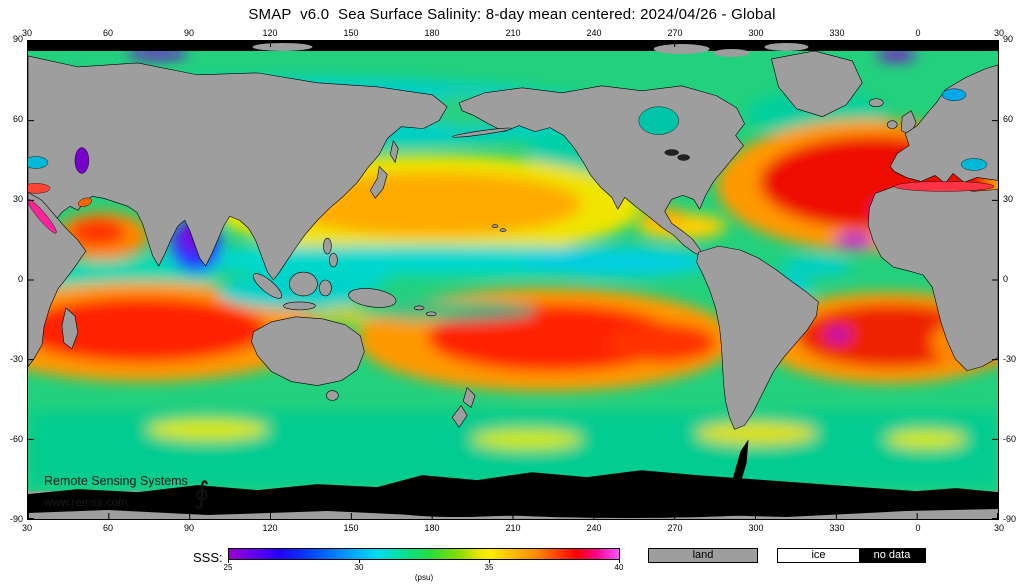 The image size is (1024, 584). I want to click on legend-ice-nodata-box: ice no data, so click(851, 555).